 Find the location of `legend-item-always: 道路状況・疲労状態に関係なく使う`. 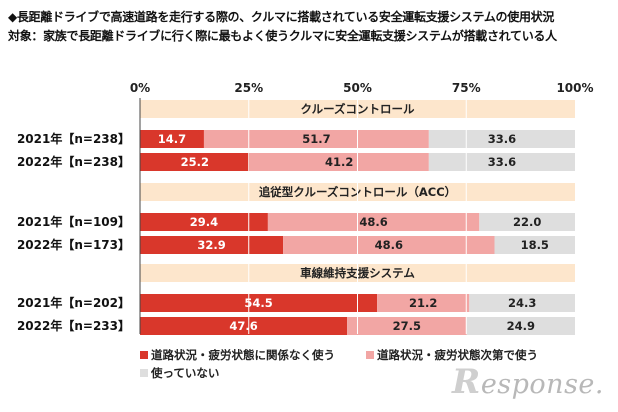

legend-item-always: 道路状況・疲労状態に関係なく使う is located at coordinates (237, 355).